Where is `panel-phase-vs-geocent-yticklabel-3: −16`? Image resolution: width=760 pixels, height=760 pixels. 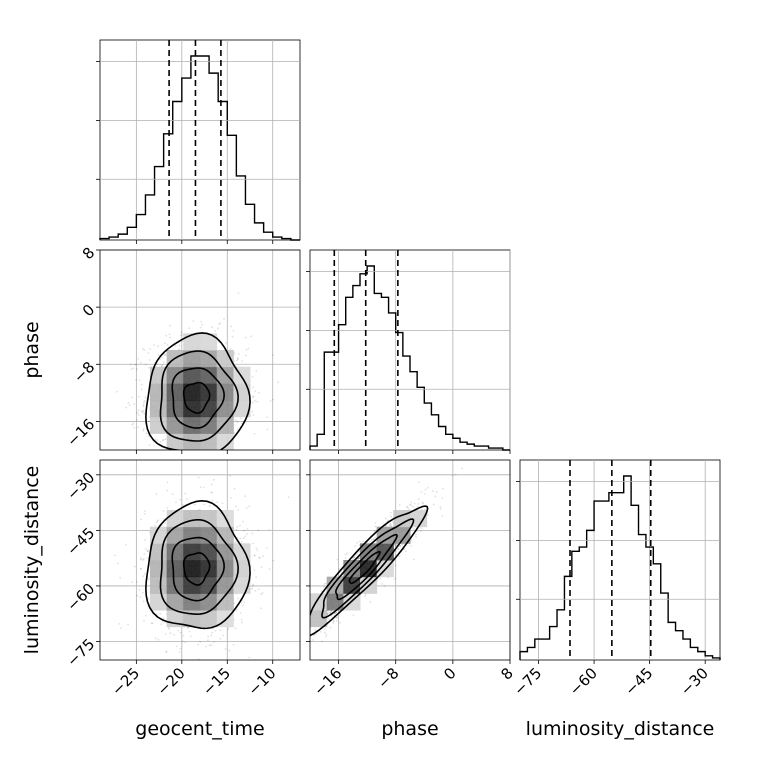 panel-phase-vs-geocent-yticklabel-3: −16 is located at coordinates (80, 432).